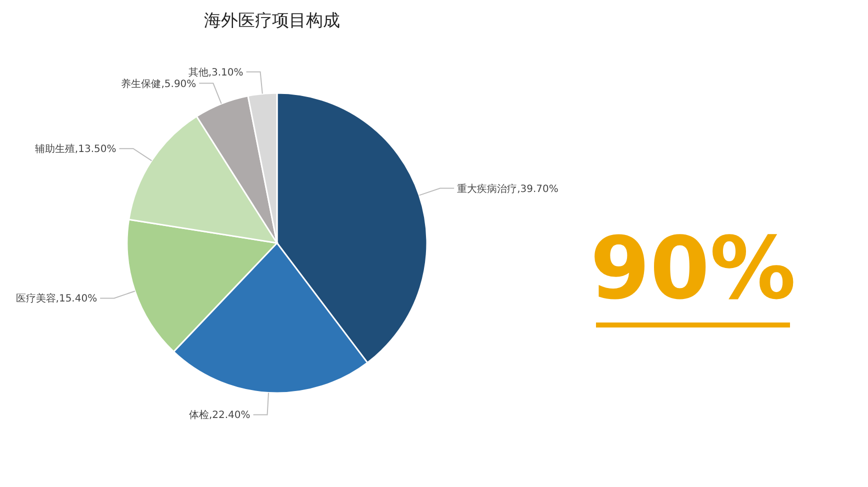 Image resolution: width=868 pixels, height=487 pixels. Describe the element at coordinates (507, 188) in the screenshot. I see `slice-label: 重大疾病治疗,39.70%` at that location.